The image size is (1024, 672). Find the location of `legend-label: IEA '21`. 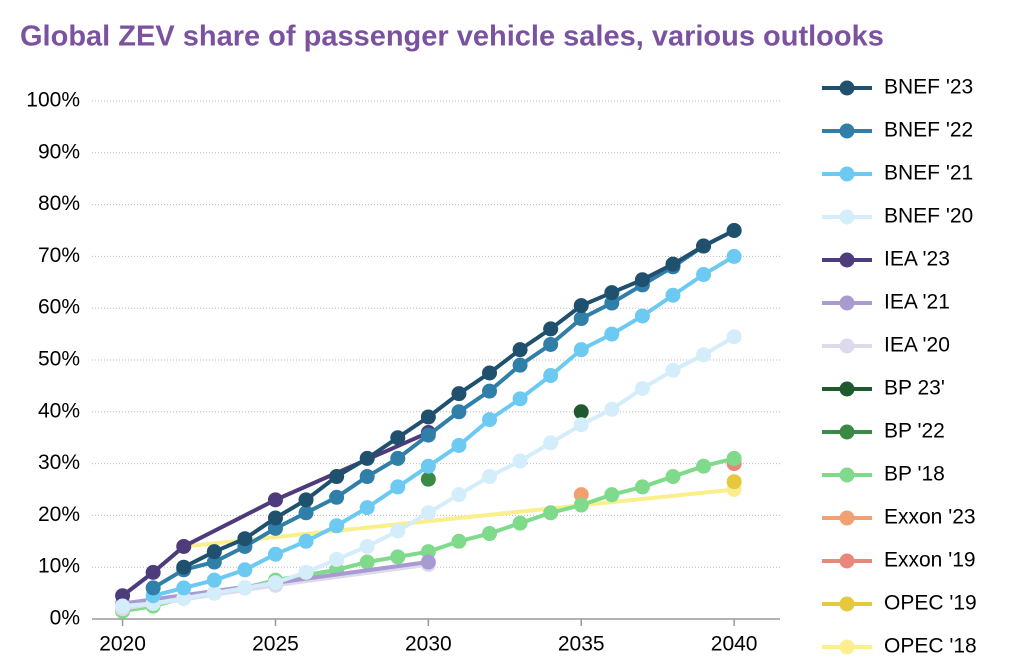

legend-label: IEA '21 is located at coordinates (917, 302).